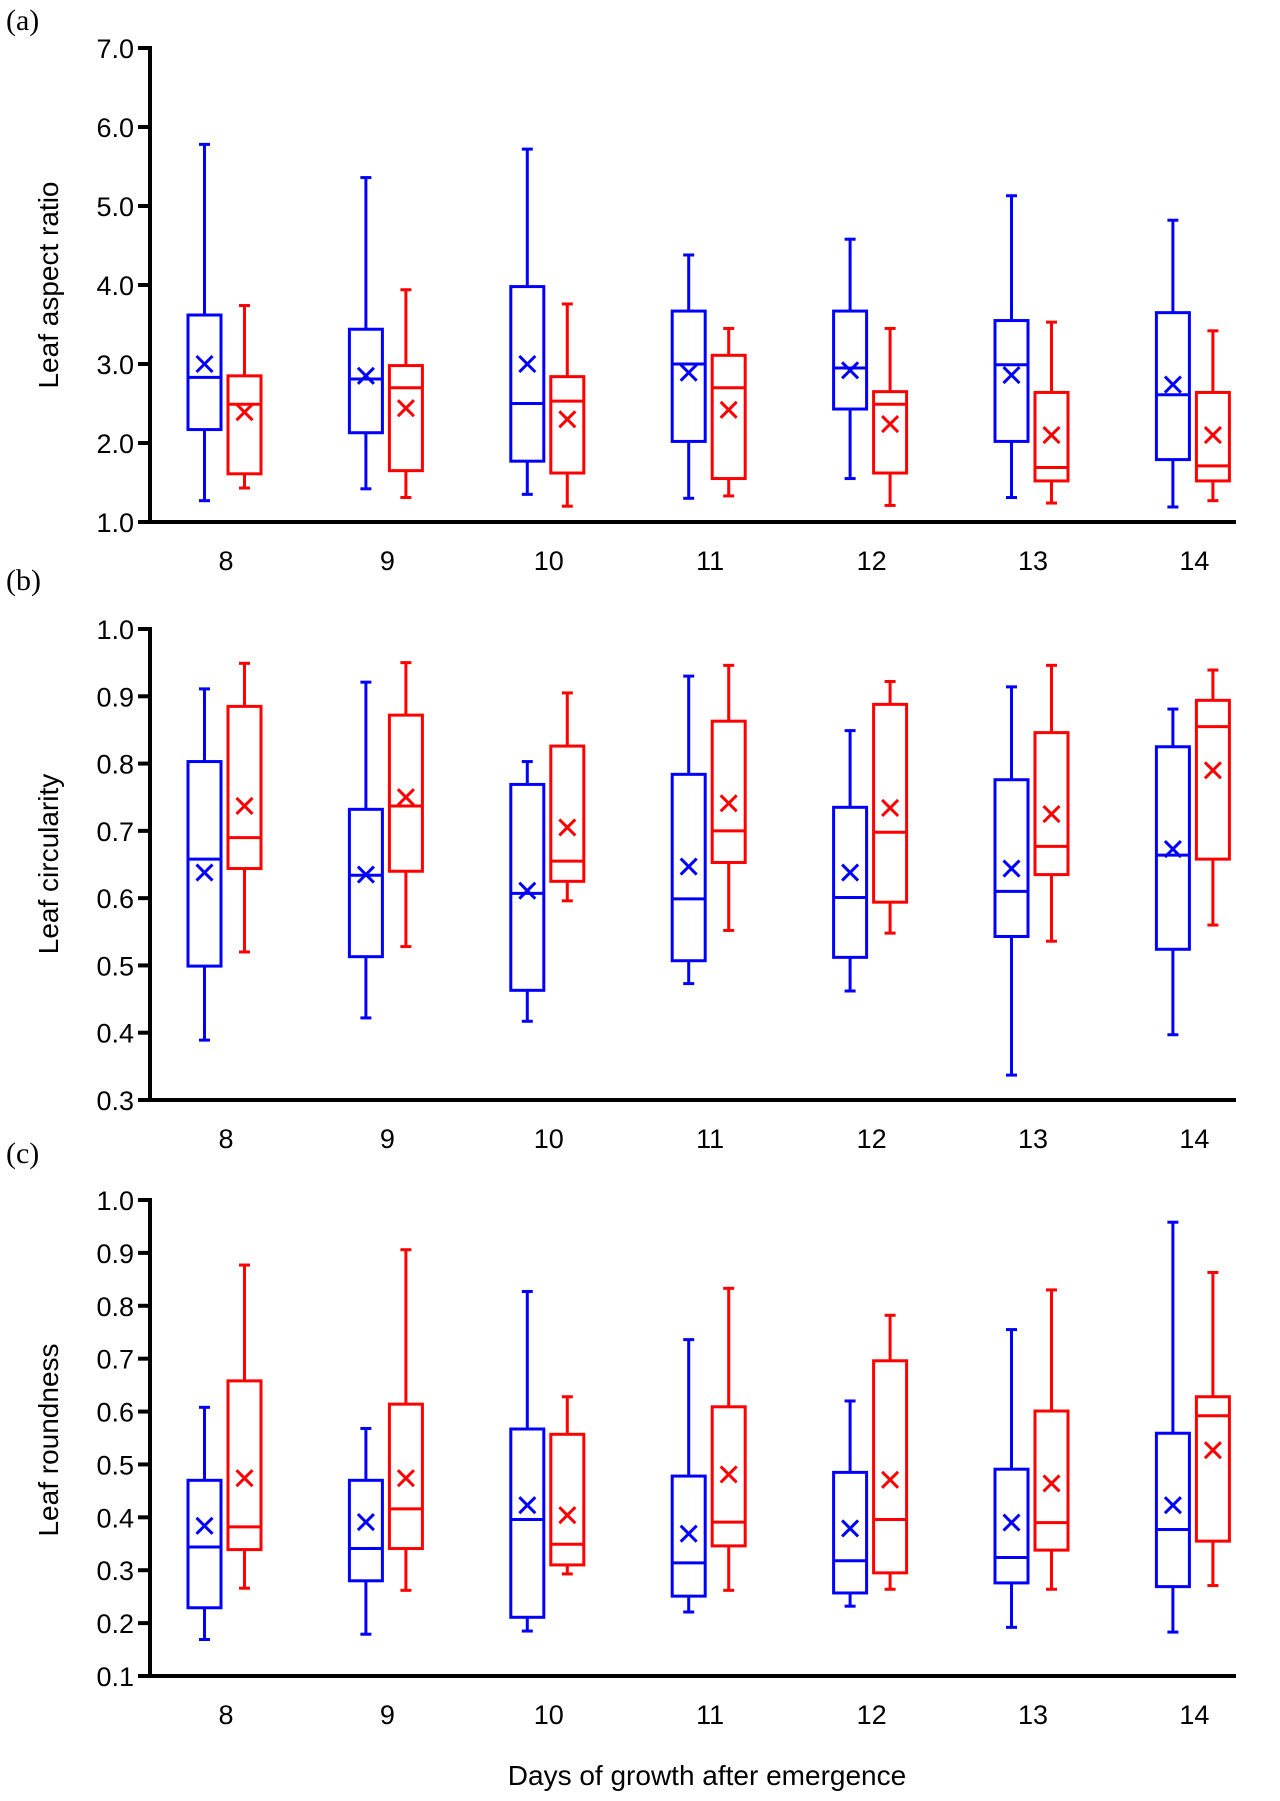 This screenshot has width=1280, height=1801. What do you see at coordinates (387, 1715) in the screenshot?
I see `x-tick-label: 9` at bounding box center [387, 1715].